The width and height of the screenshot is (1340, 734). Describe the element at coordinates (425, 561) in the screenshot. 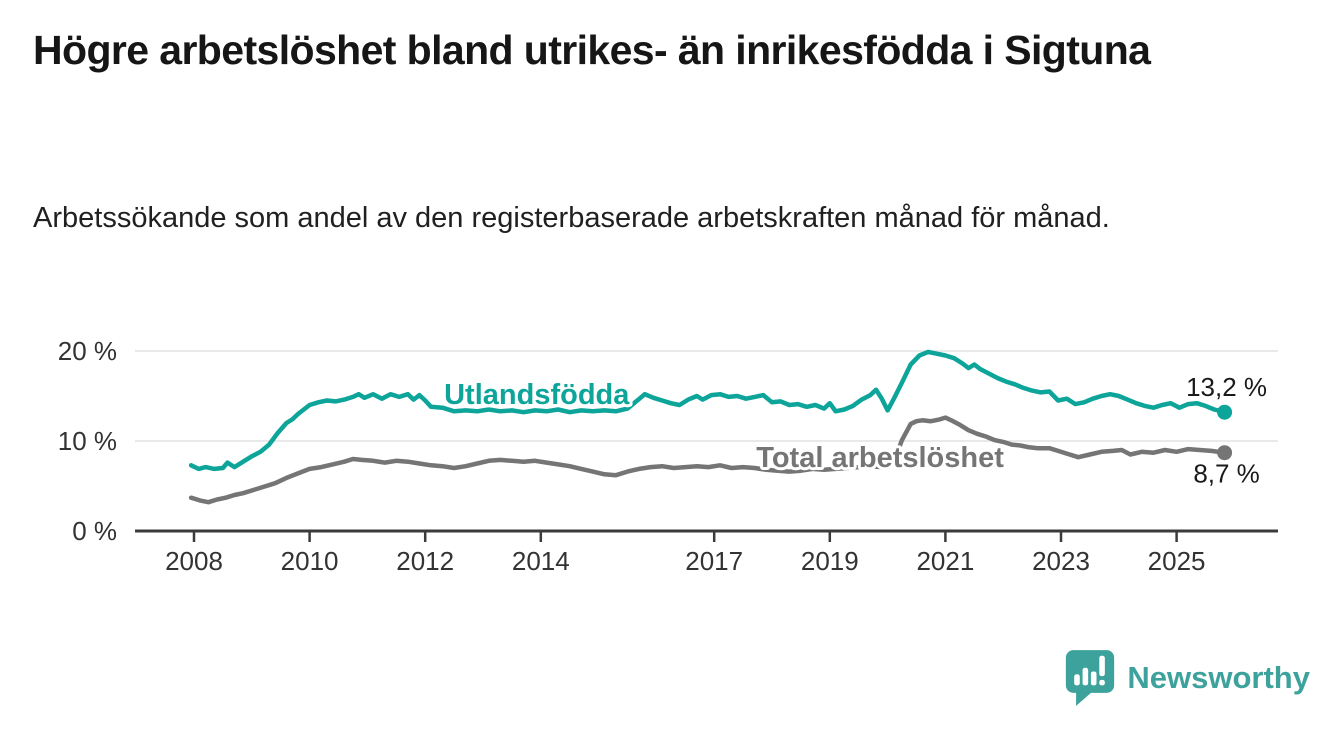

I see `x-tick-label: 2012` at that location.